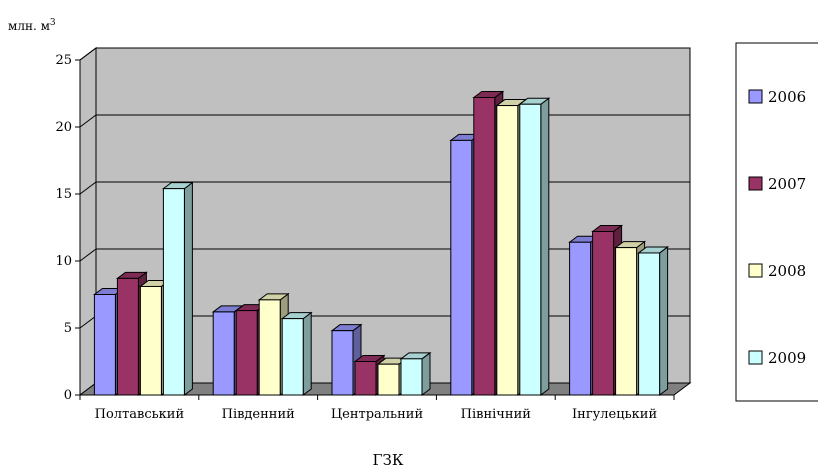 The image size is (818, 475). I want to click on legend-label: 2008, so click(787, 271).